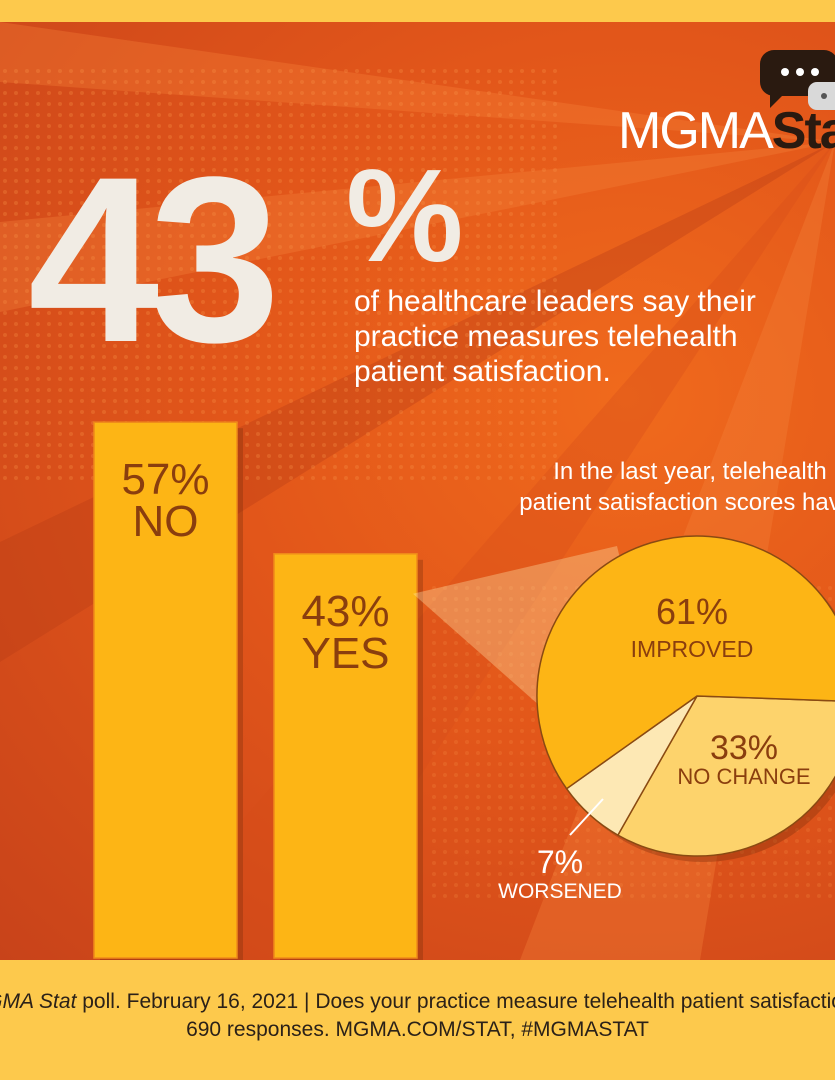 The image size is (835, 1080). What do you see at coordinates (38, 1001) in the screenshot?
I see `footer-source-italic: MGMA Stat` at bounding box center [38, 1001].